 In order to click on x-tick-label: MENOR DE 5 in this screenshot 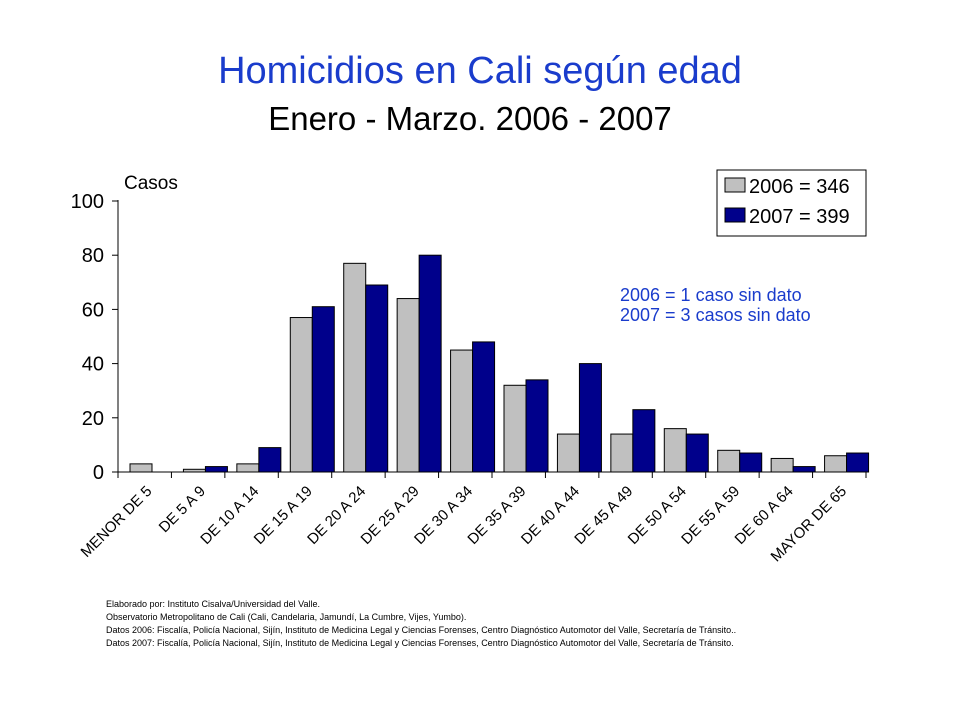, I will do `click(117, 522)`.